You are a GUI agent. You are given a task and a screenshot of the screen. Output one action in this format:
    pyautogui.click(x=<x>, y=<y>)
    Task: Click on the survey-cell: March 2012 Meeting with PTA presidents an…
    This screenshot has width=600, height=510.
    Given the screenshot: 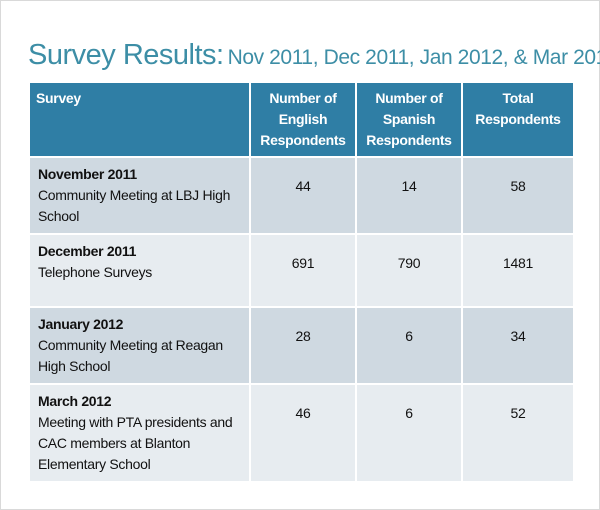 What is the action you would take?
    pyautogui.click(x=139, y=433)
    